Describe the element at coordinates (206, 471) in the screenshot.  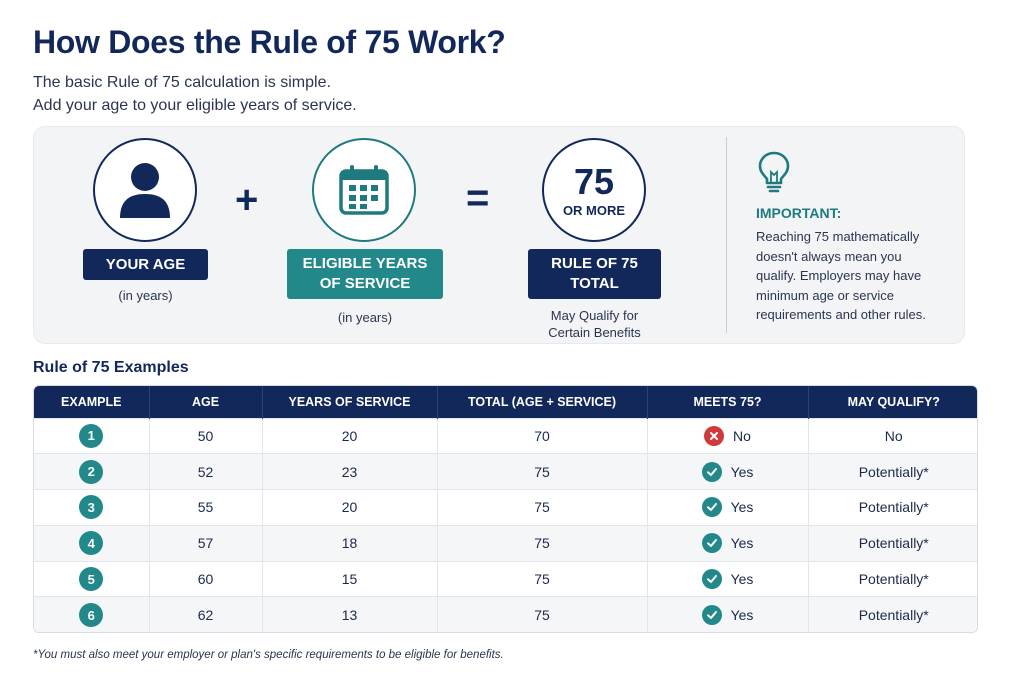
I see `age-cell: 52` at that location.